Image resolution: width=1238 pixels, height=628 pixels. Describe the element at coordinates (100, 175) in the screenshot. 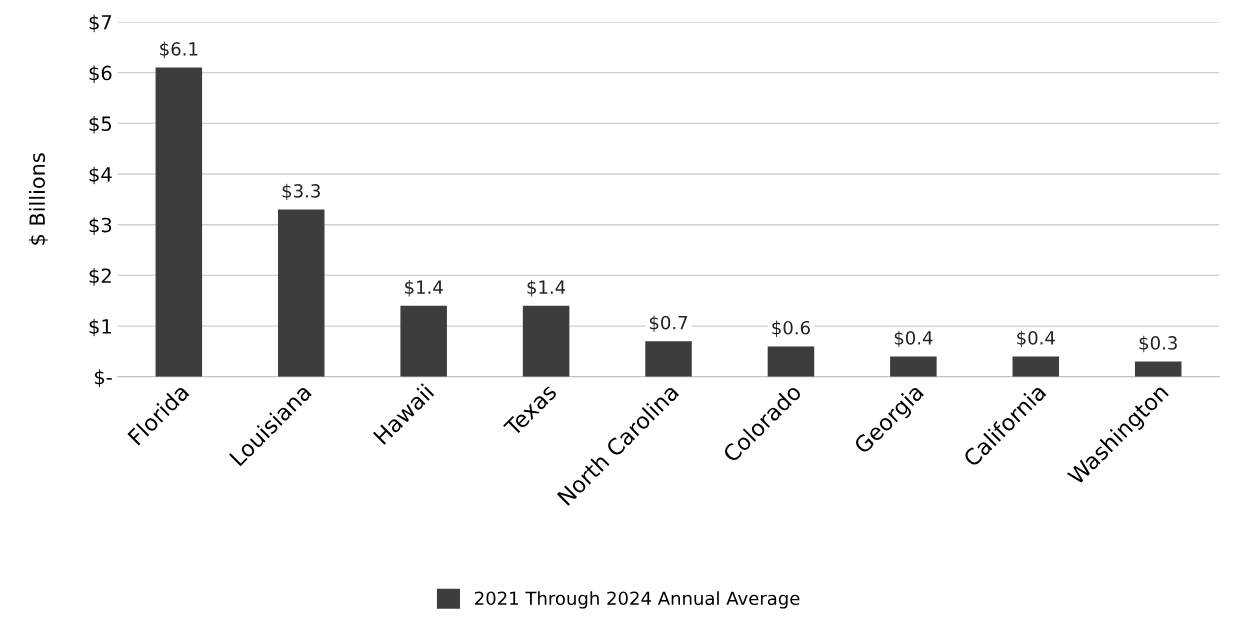

I see `y-tick-label: $4` at that location.